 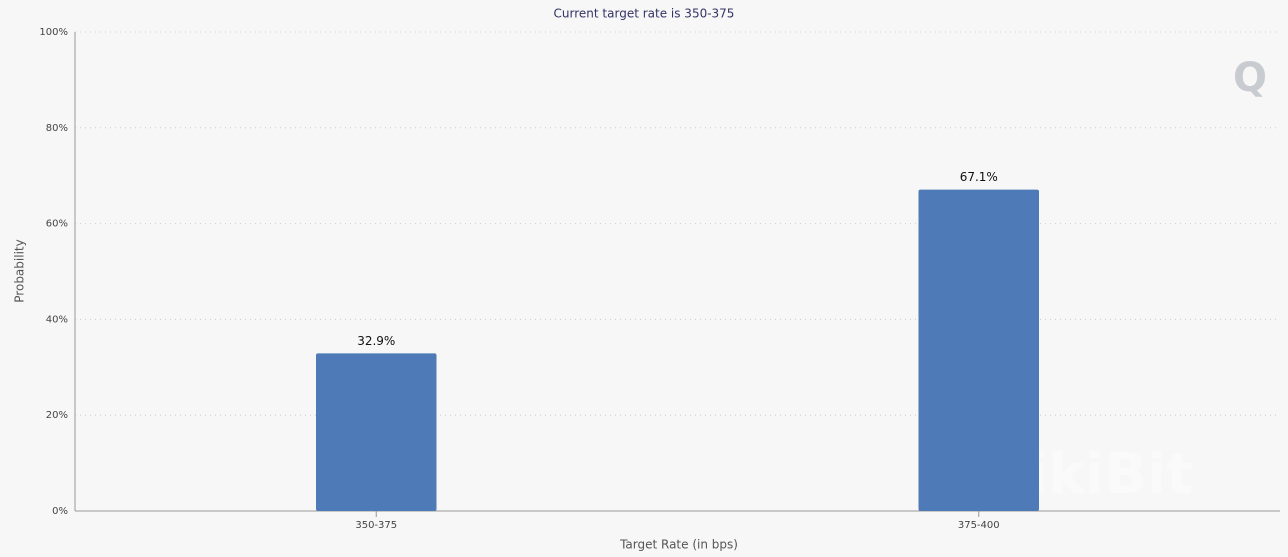 I want to click on logo: Q, so click(x=1250, y=78).